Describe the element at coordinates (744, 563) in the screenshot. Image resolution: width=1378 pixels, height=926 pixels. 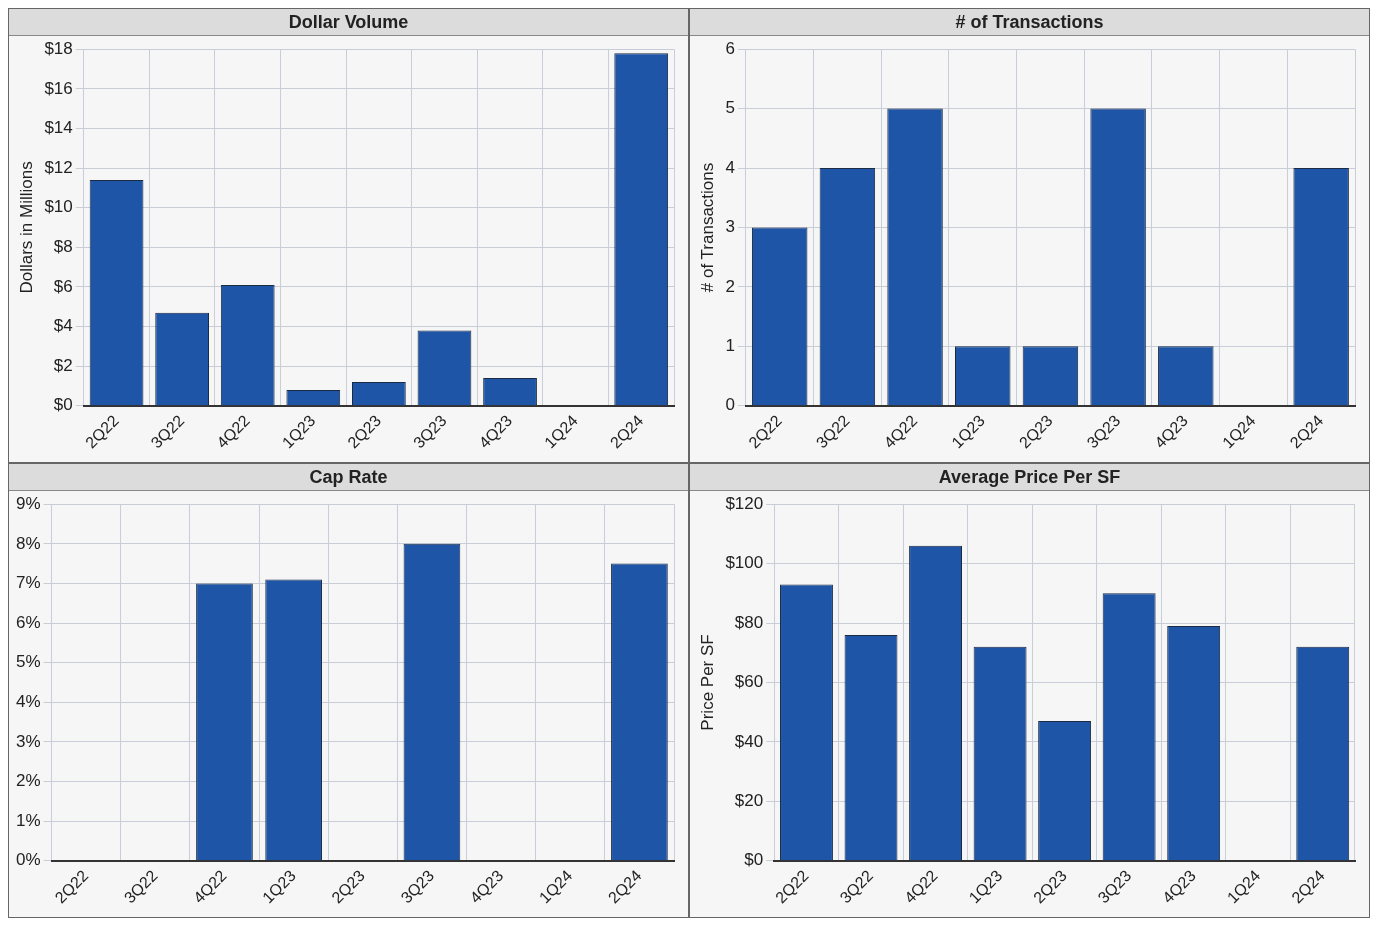
I see `y-tick-label: $100` at that location.